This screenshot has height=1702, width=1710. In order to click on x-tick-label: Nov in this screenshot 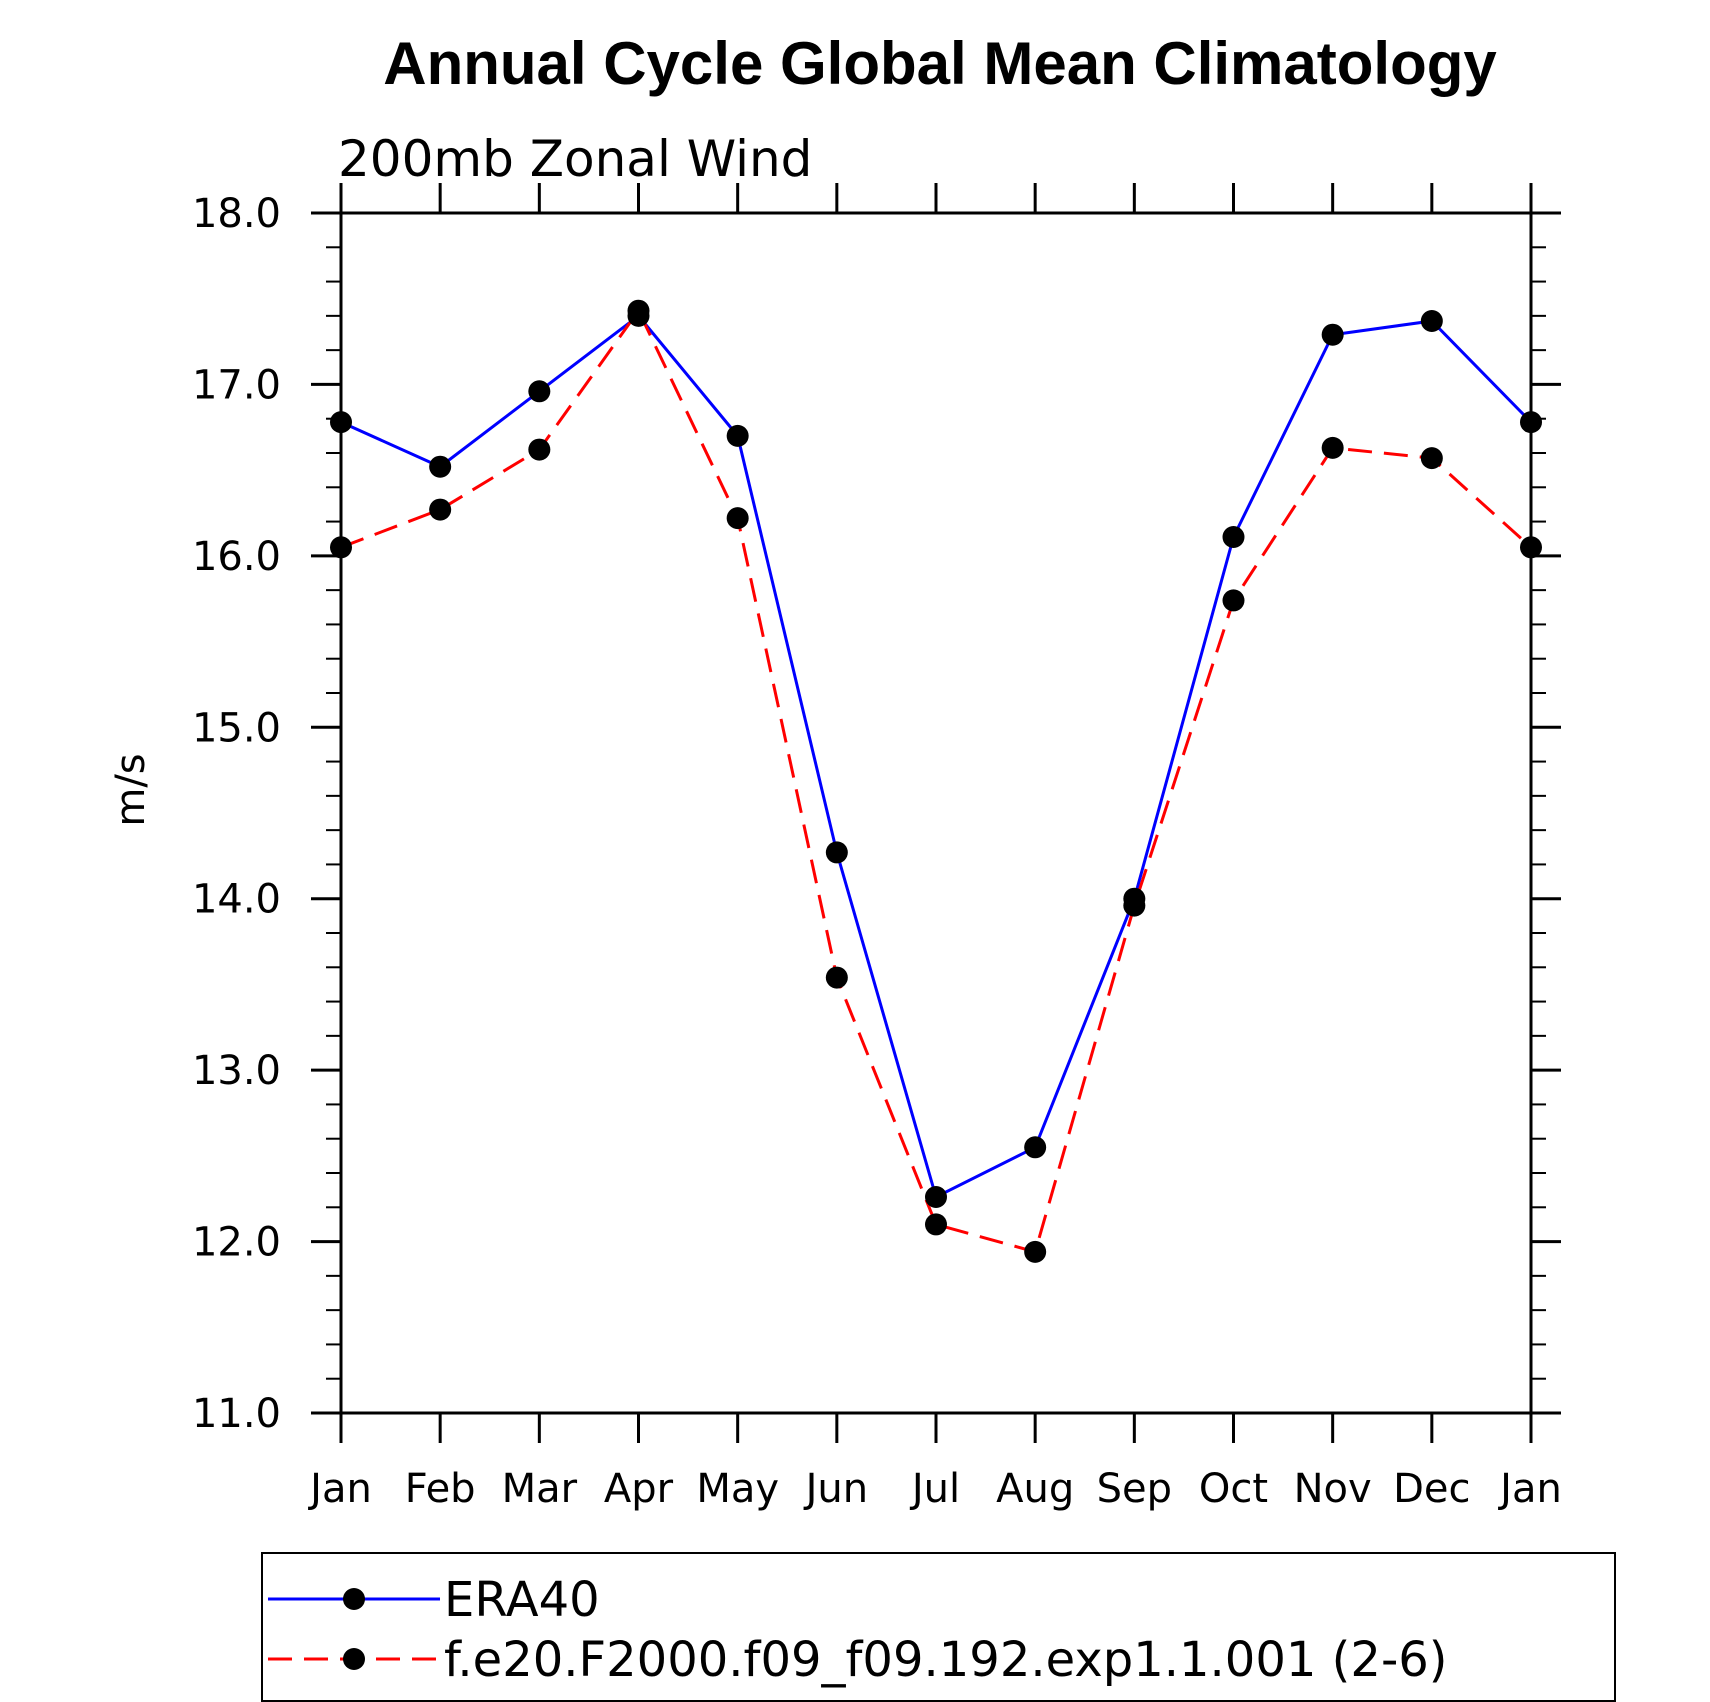, I will do `click(1333, 1489)`.